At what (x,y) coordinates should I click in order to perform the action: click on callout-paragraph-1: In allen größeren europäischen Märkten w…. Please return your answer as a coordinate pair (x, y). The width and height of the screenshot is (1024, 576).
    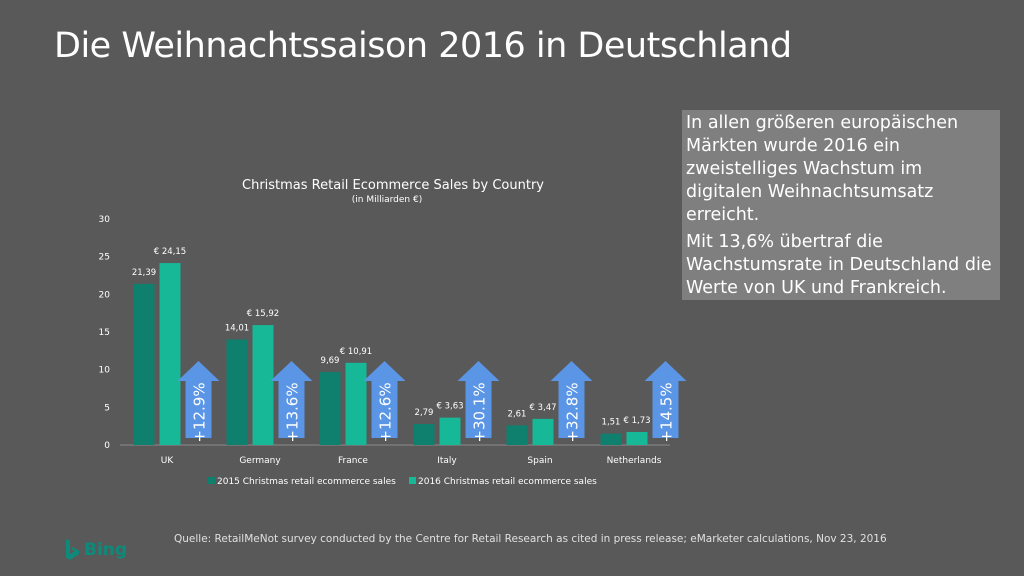
    Looking at the image, I should click on (822, 169).